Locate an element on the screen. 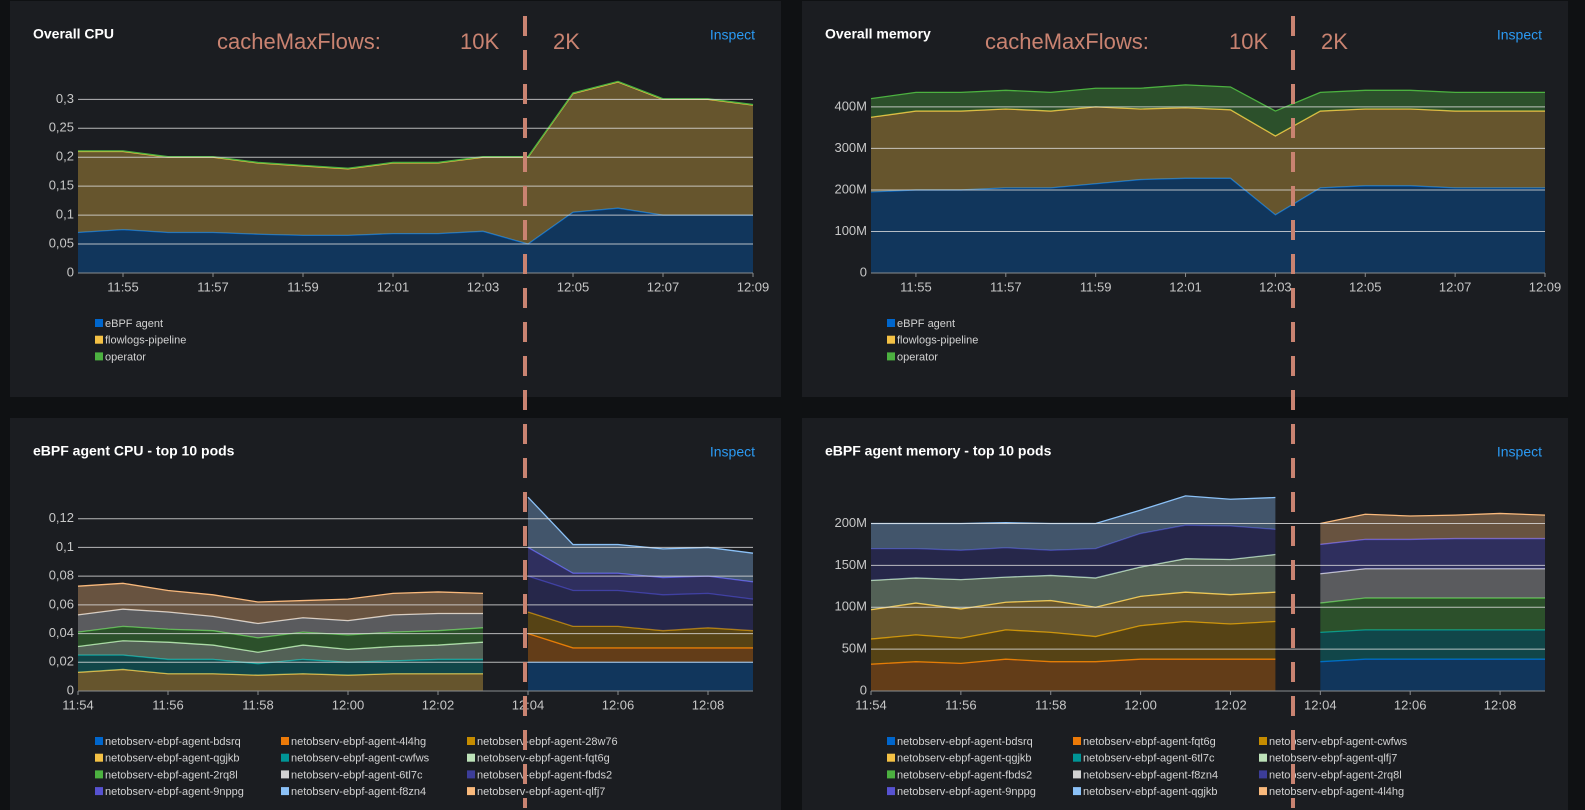 This screenshot has height=810, width=1585. x-tick-label: 12:03 is located at coordinates (483, 286).